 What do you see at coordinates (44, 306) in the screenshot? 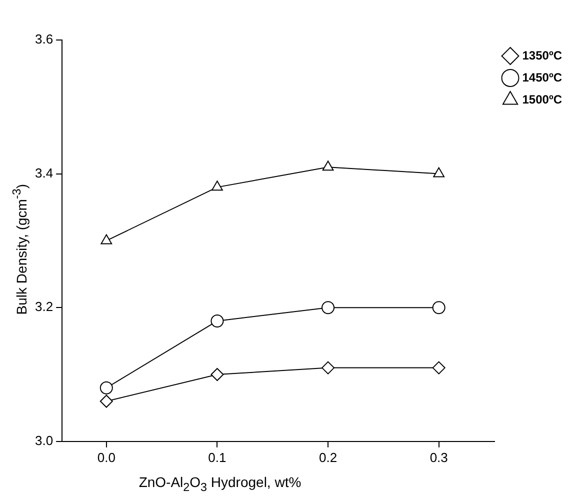
I see `y-tick-label: 3.2` at bounding box center [44, 306].